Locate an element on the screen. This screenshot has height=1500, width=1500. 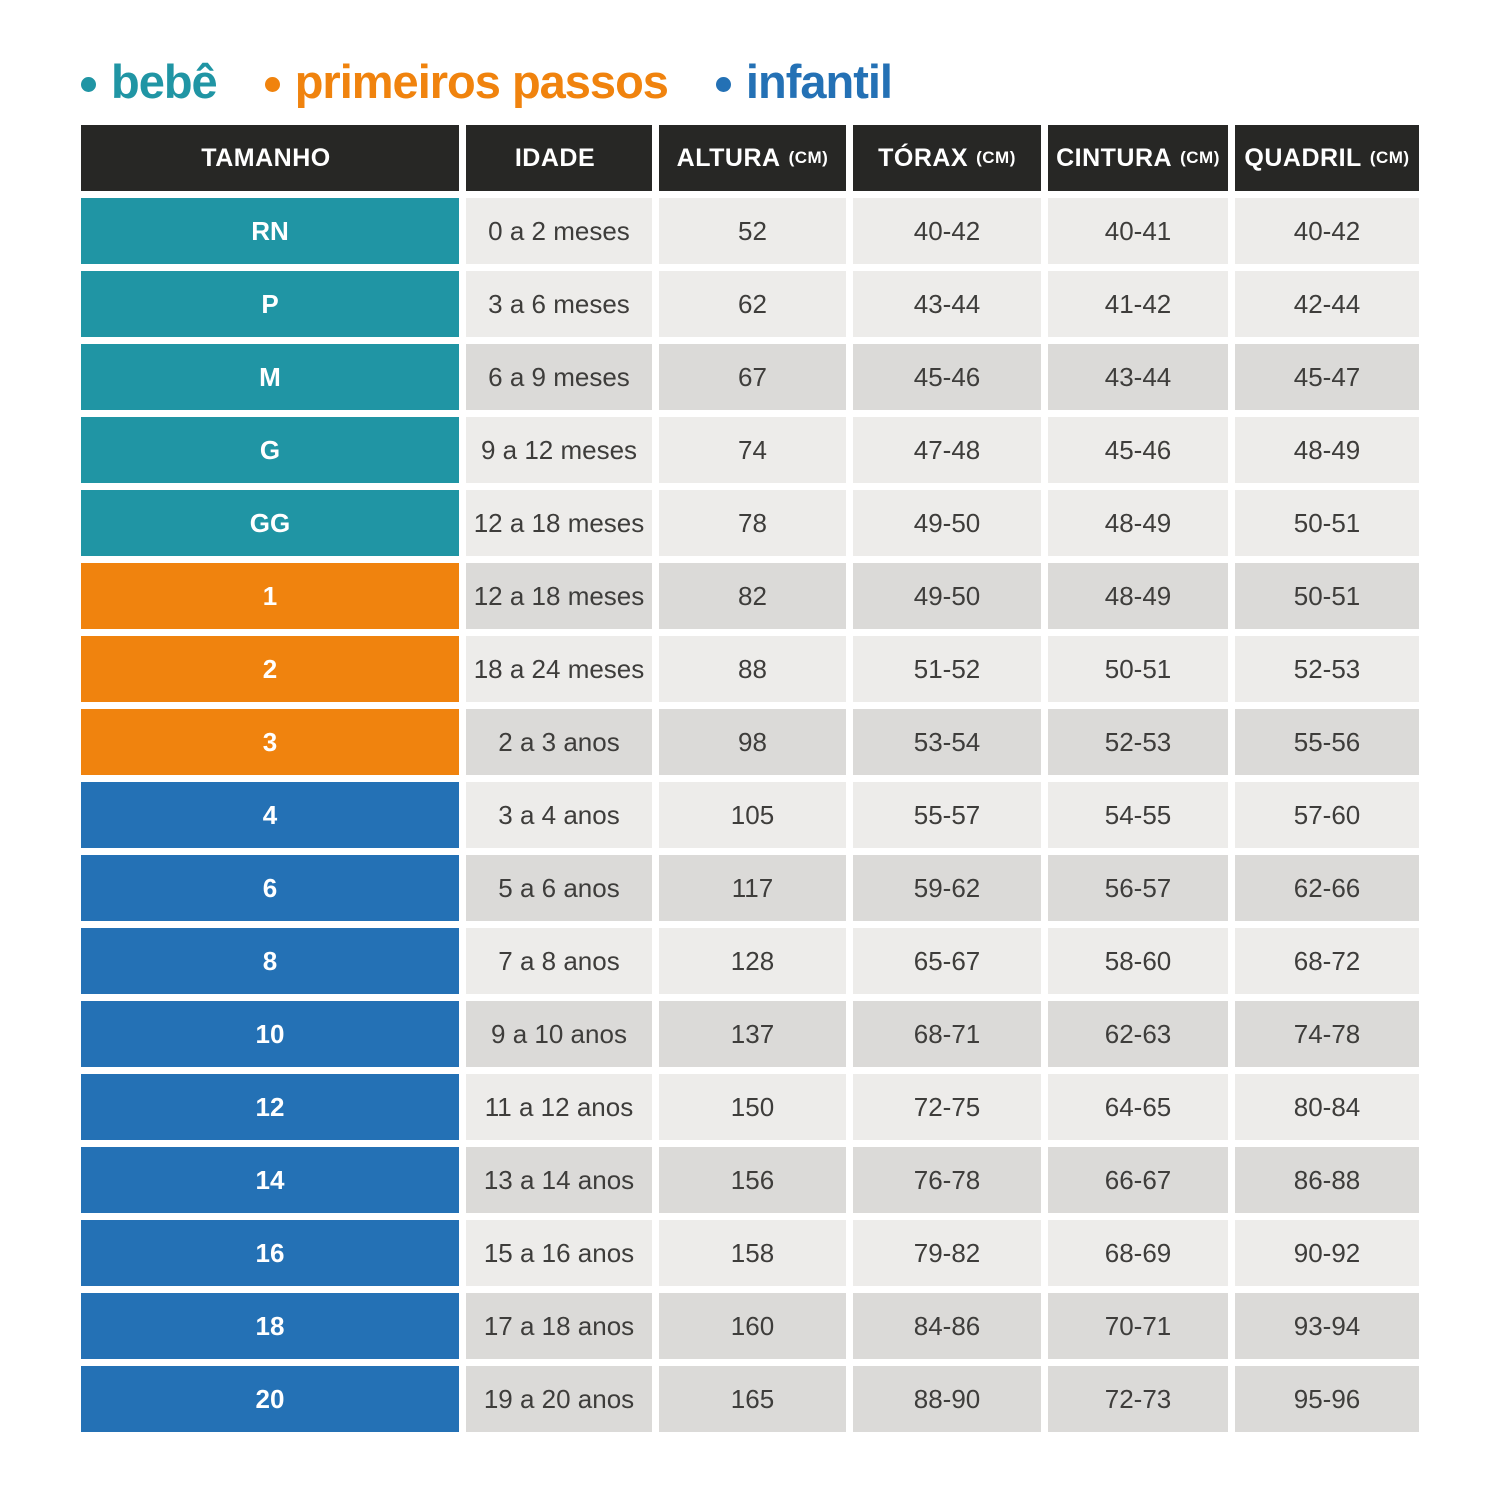
size-cell: 14 is located at coordinates (270, 1180).